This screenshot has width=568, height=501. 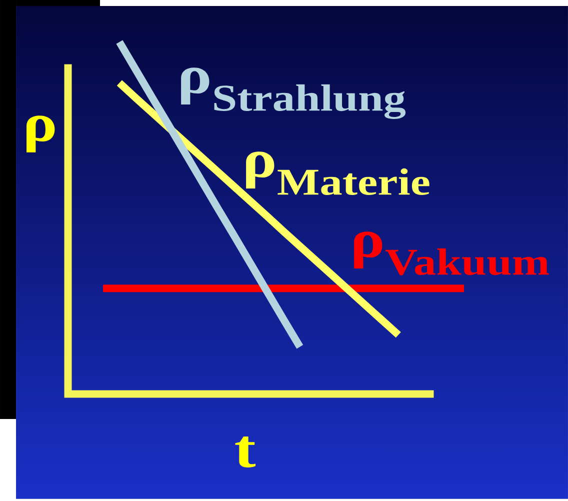 I want to click on series-label: $\text{ρ}_{\text{Vakuum}}$, so click(x=451, y=254).